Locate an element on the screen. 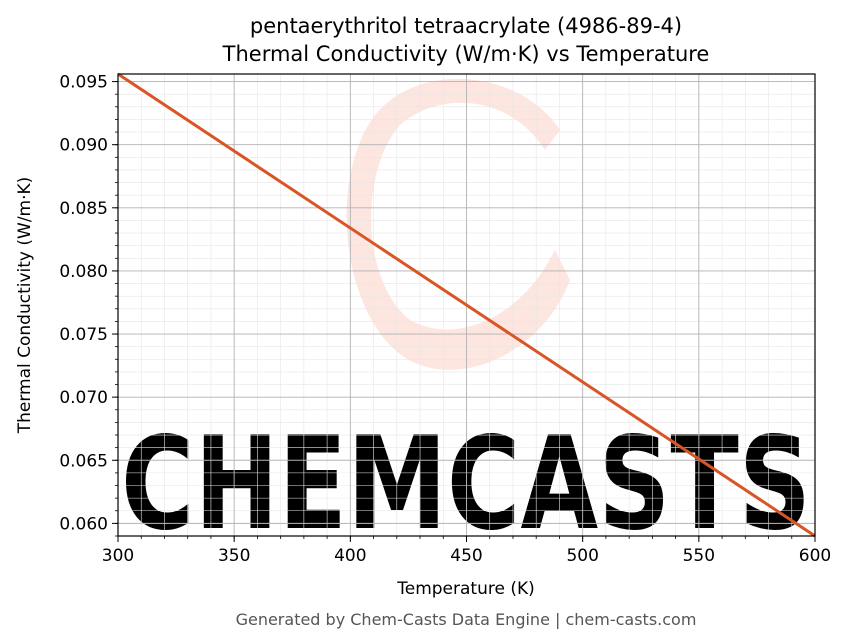 Image resolution: width=850 pixels, height=644 pixels. y-tick-label: 0.060 is located at coordinates (83, 524).